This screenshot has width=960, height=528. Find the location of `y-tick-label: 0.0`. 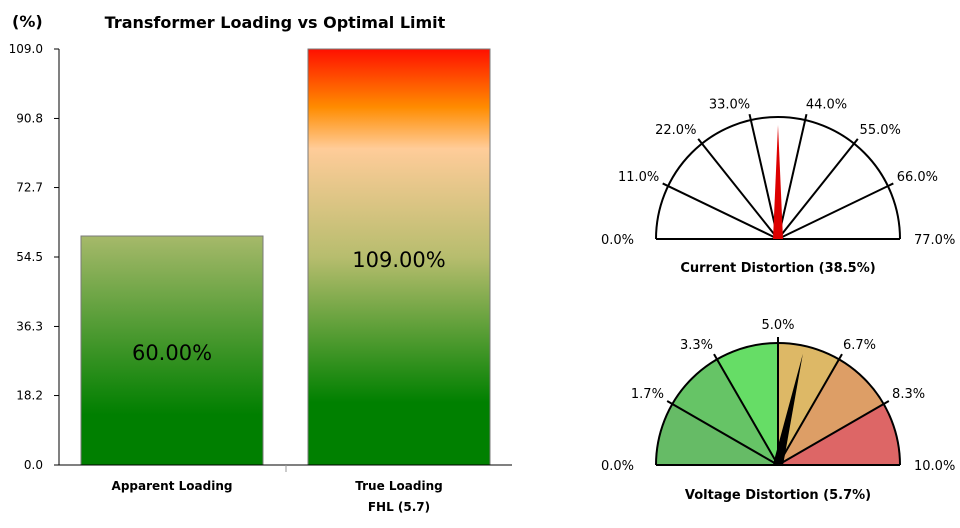

y-tick-label: 0.0 is located at coordinates (33, 465).